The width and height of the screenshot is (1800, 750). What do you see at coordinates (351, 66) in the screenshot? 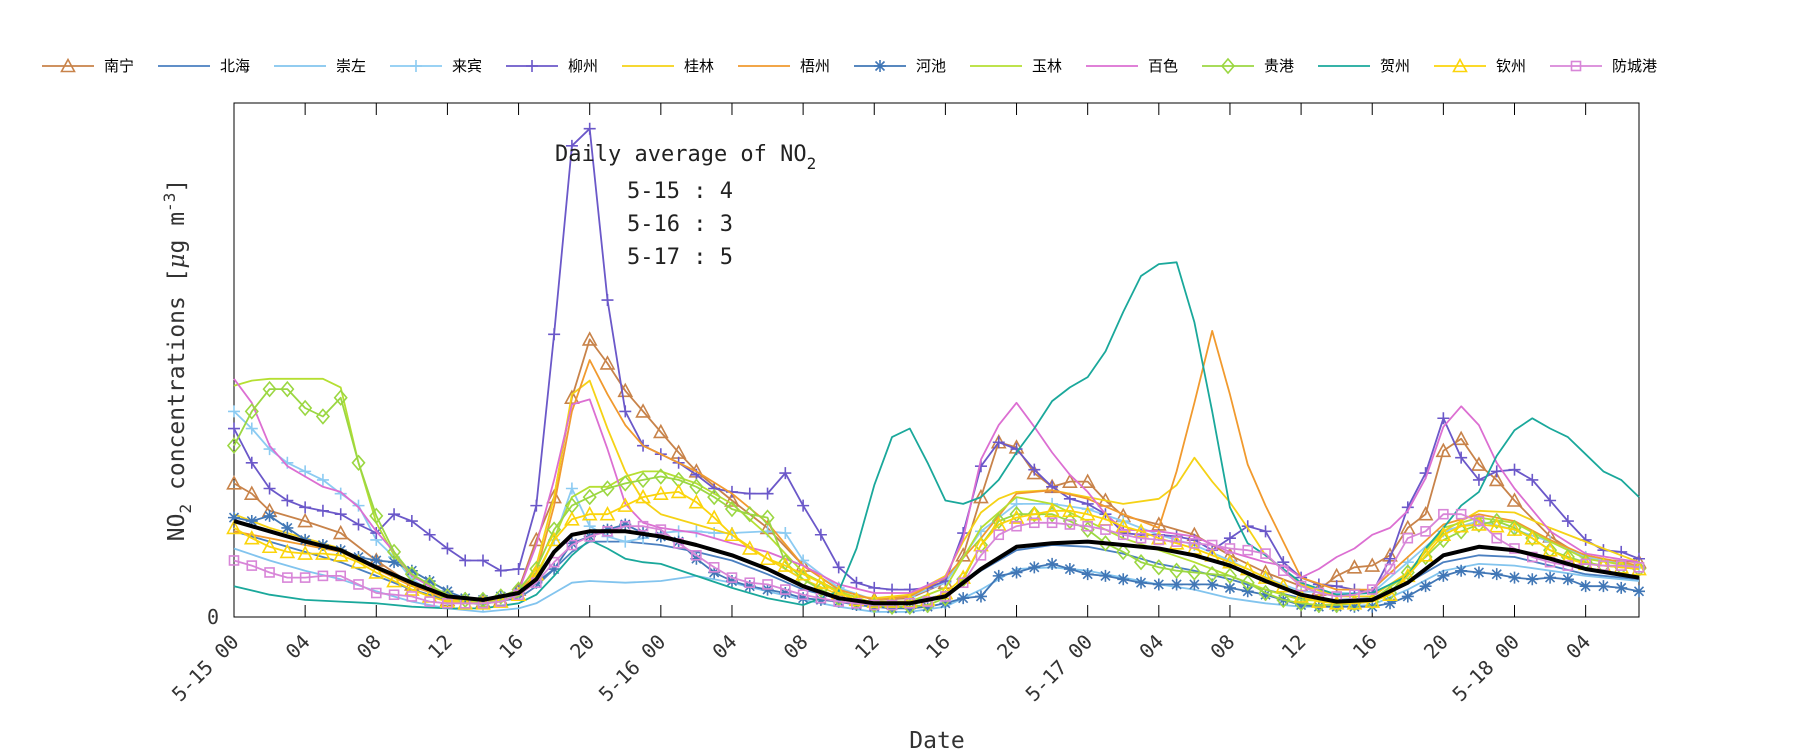
I see `legend-label: 崇左` at bounding box center [351, 66].